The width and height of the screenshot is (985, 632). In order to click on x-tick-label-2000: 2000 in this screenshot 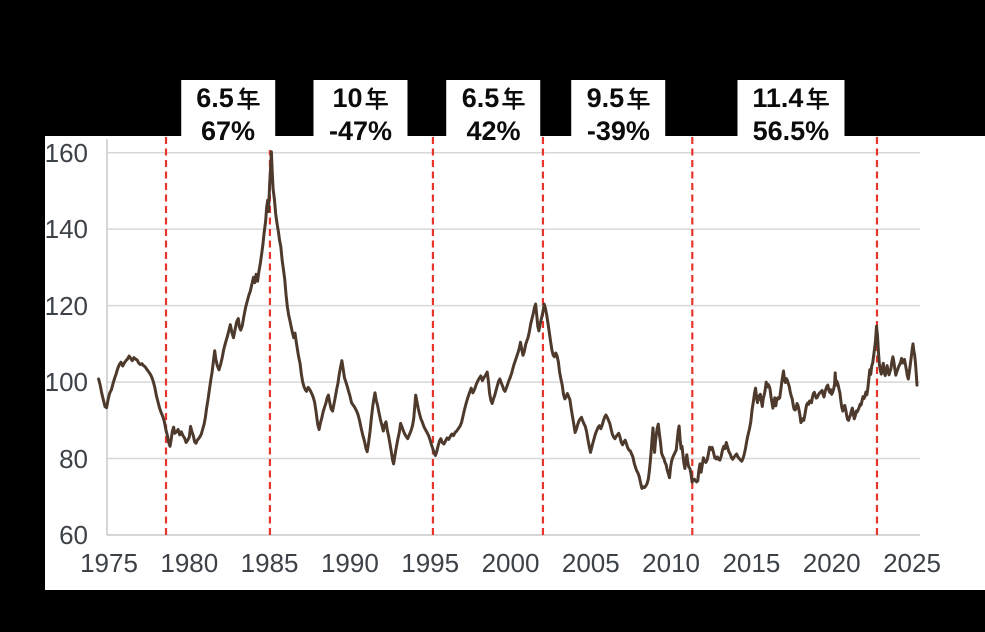, I will do `click(510, 563)`.